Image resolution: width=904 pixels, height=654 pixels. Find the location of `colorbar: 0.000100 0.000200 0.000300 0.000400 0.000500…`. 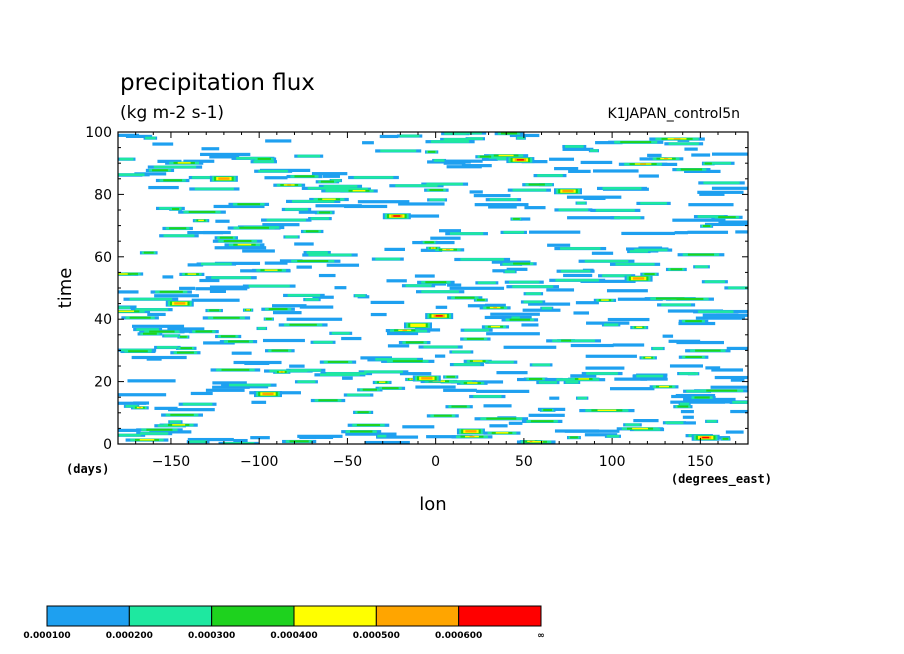

colorbar: 0.000100 0.000200 0.000300 0.000400 0.000500… is located at coordinates (284, 623).